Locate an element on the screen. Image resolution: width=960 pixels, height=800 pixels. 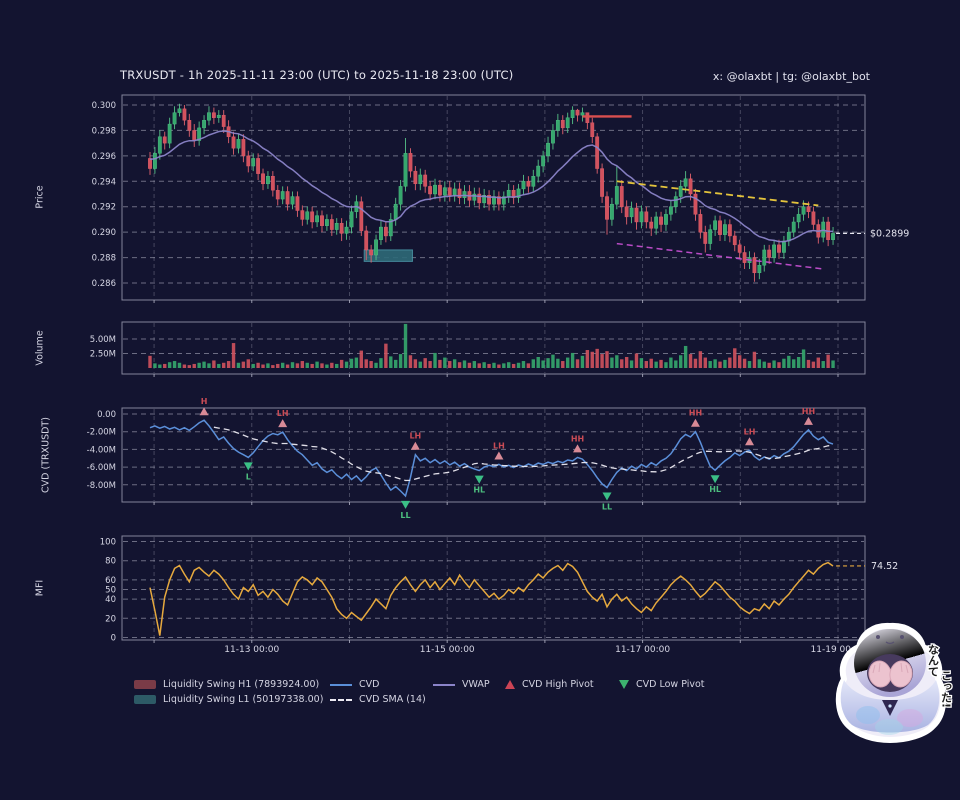
legend-label: Liquidity Swing H1 (7893924.00) is located at coordinates (241, 684).